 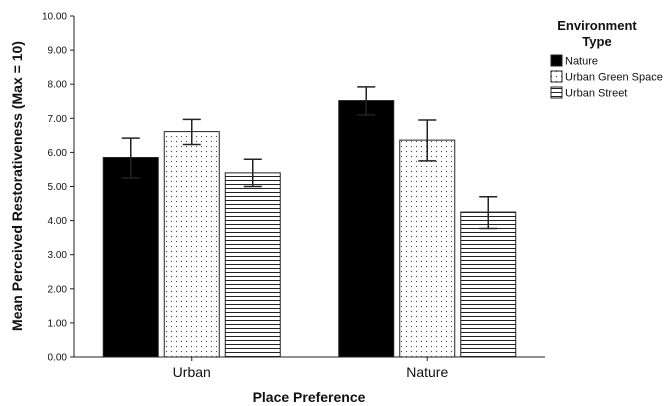 I want to click on y-tick-label: 4.00, so click(x=58, y=221).